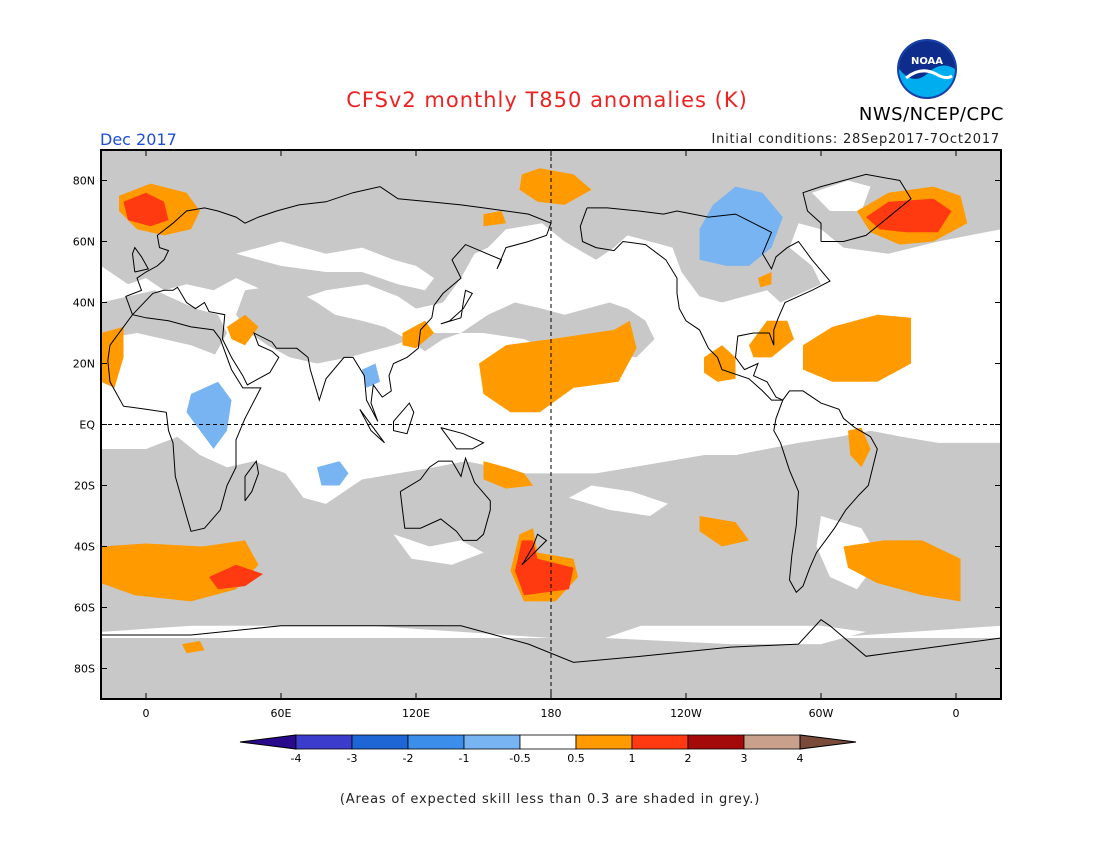 This screenshot has height=850, width=1100. What do you see at coordinates (84, 486) in the screenshot?
I see `lat-tick-label: 20S` at bounding box center [84, 486].